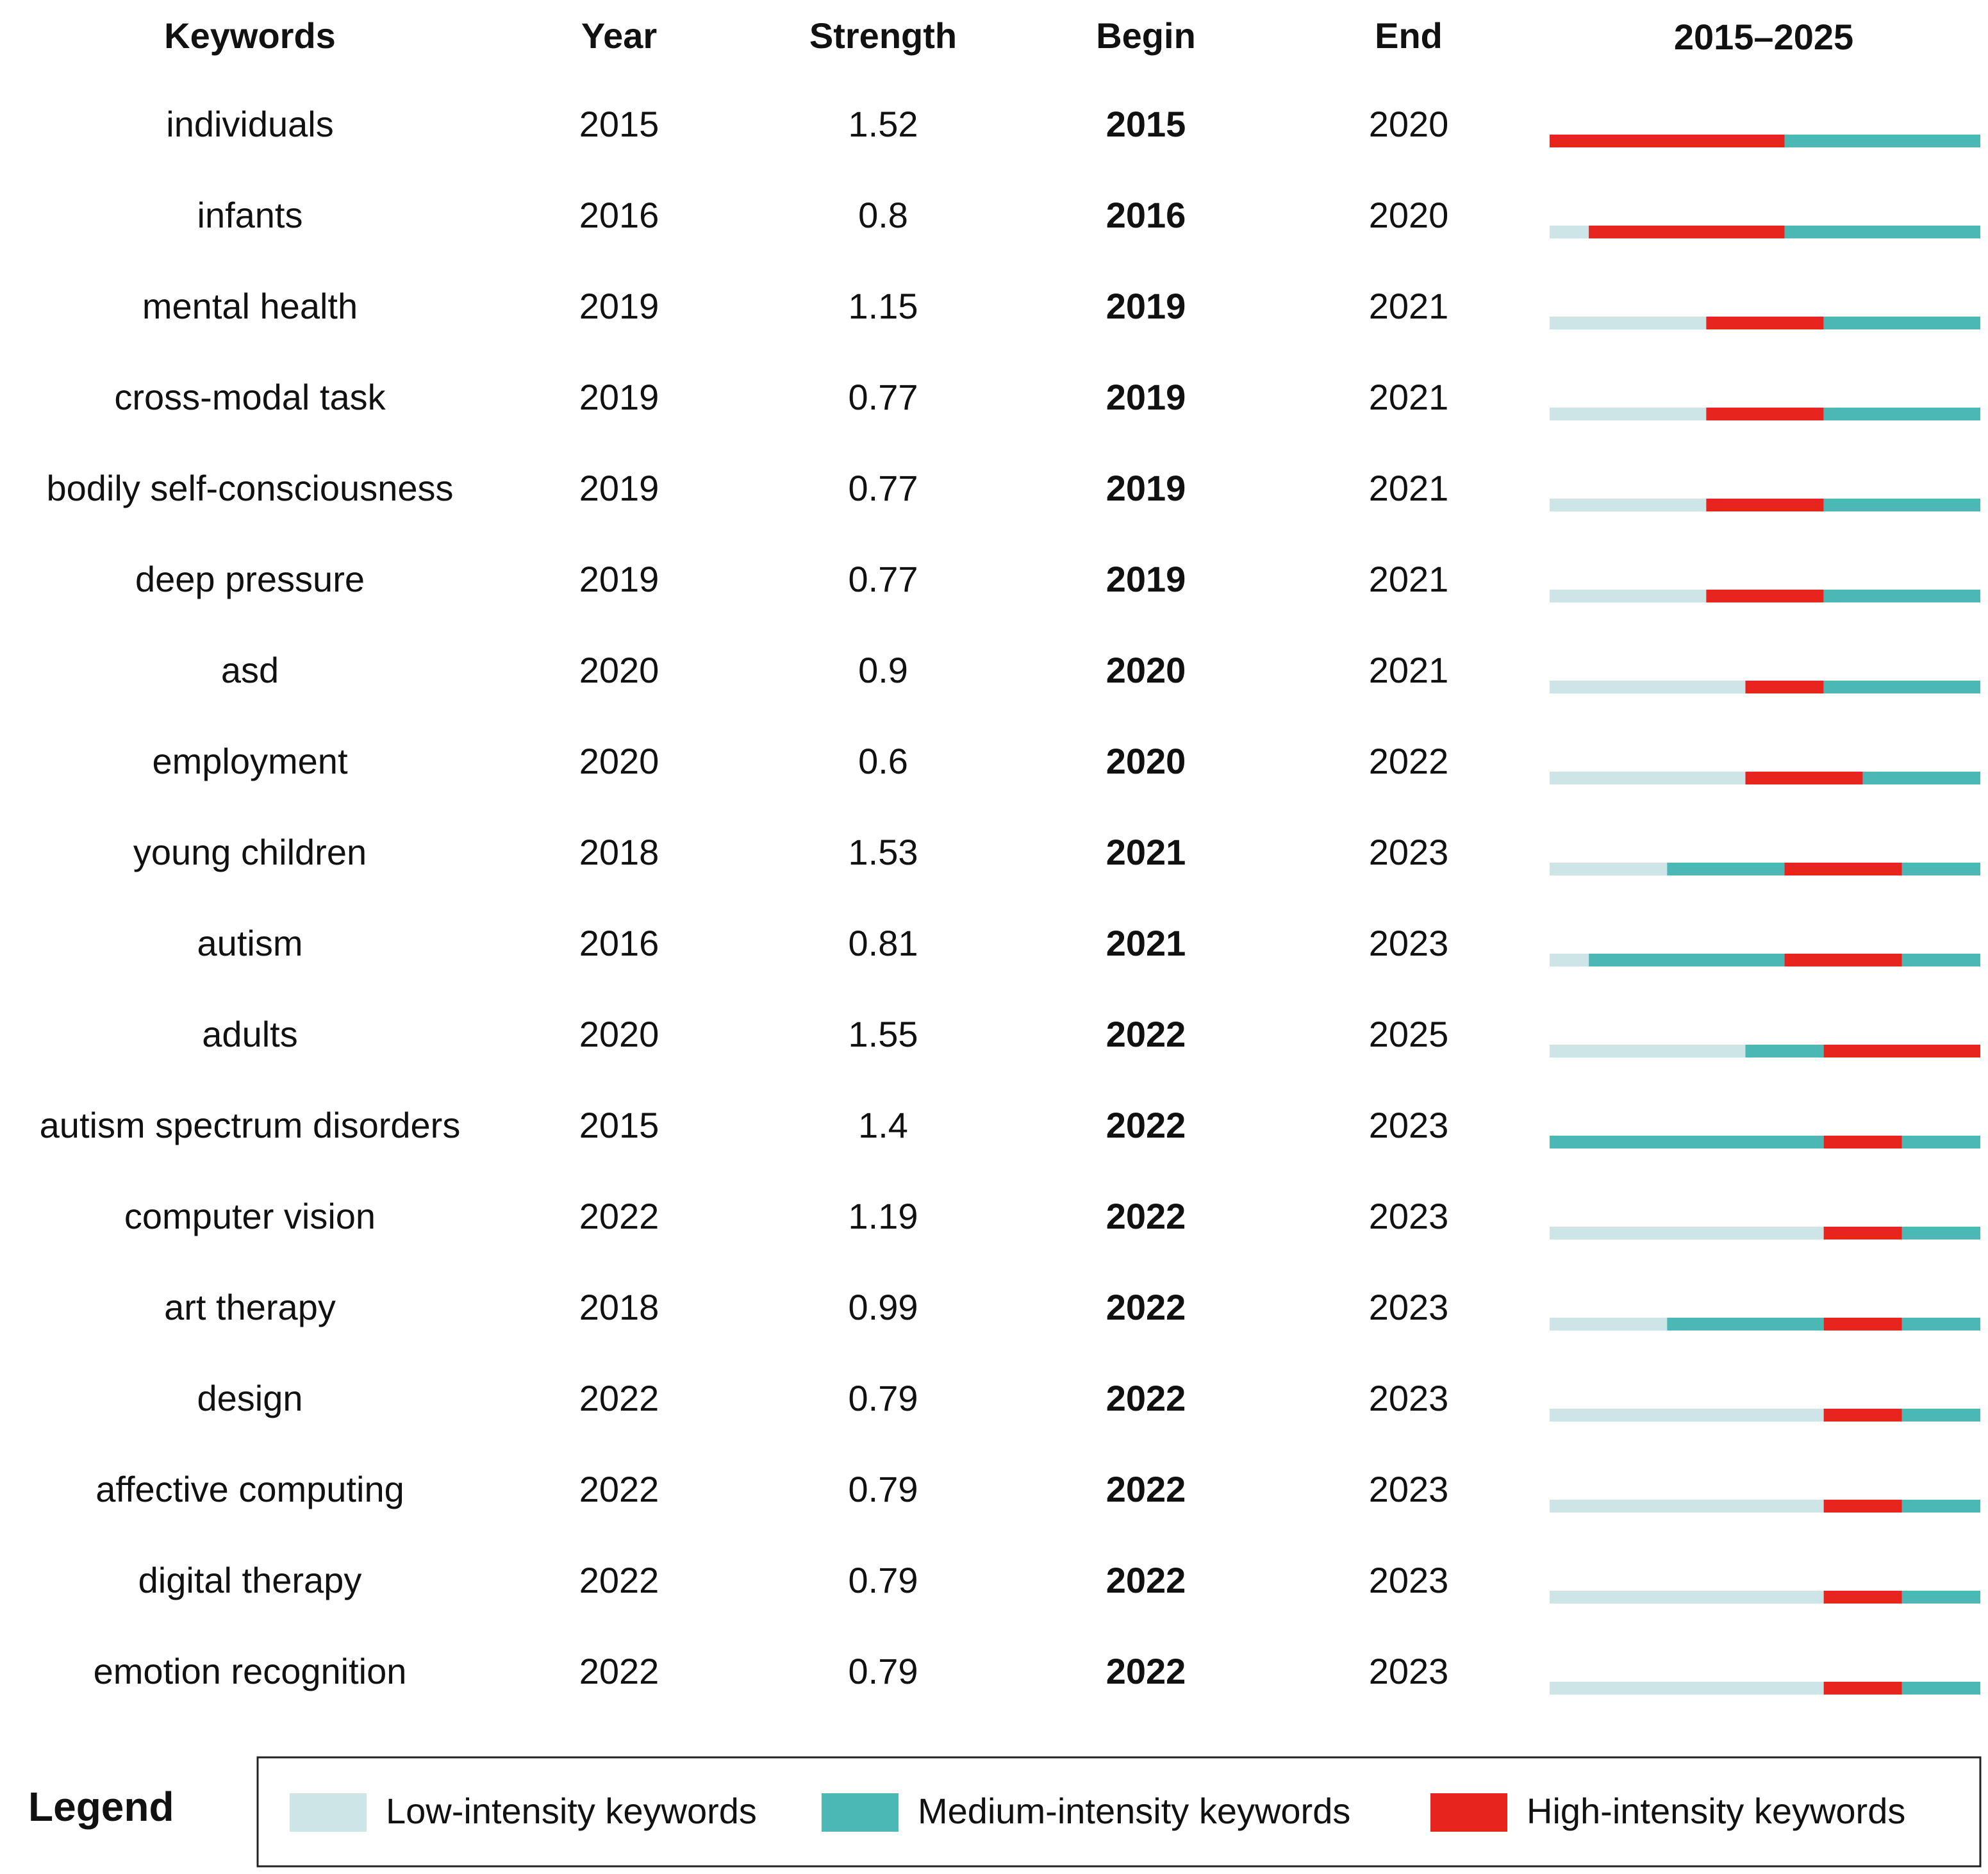  Describe the element at coordinates (883, 1307) in the screenshot. I see `strength: 0.99` at that location.